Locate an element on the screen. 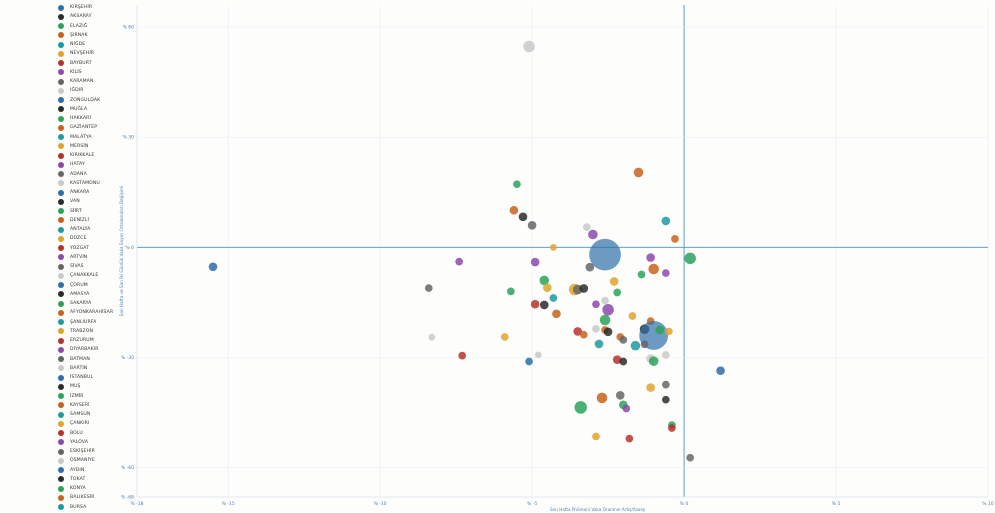 This screenshot has width=995, height=513. legend-item: KAYSERİ is located at coordinates (74, 405).